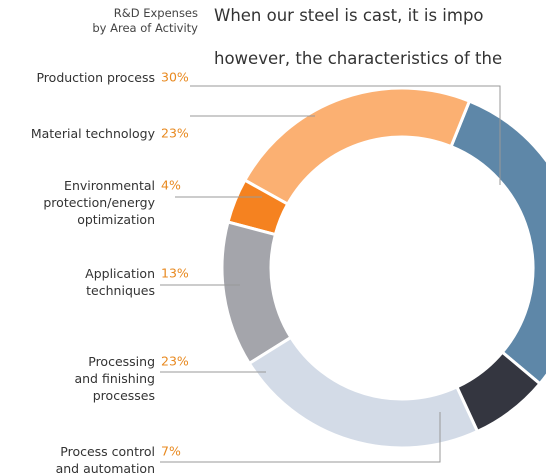 The width and height of the screenshot is (546, 476). Describe the element at coordinates (358, 58) in the screenshot. I see `body-text: however, the characteristics of the` at that location.